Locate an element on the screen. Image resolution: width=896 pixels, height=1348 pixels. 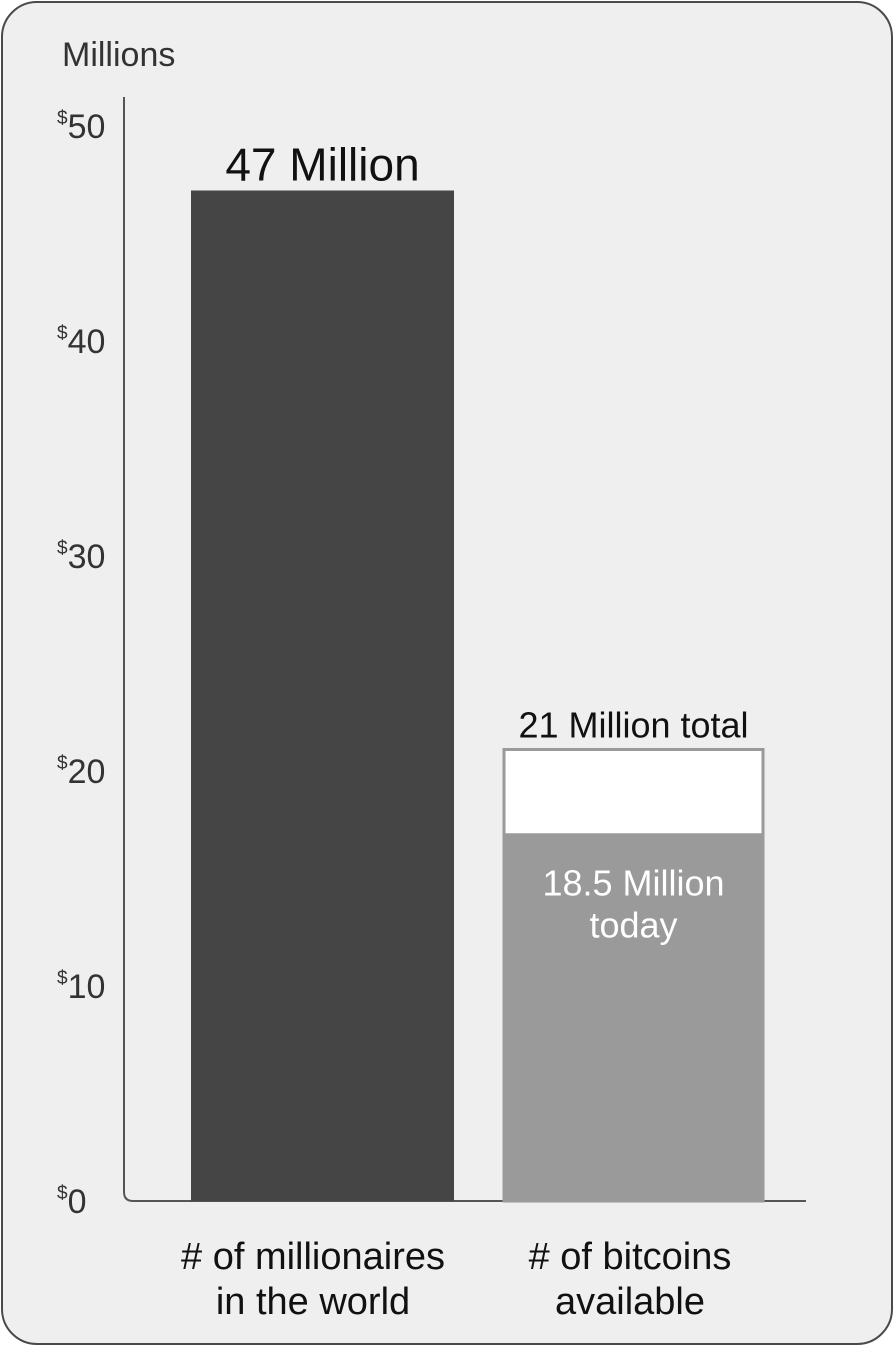
y-unit-label: Millions is located at coordinates (118, 55).